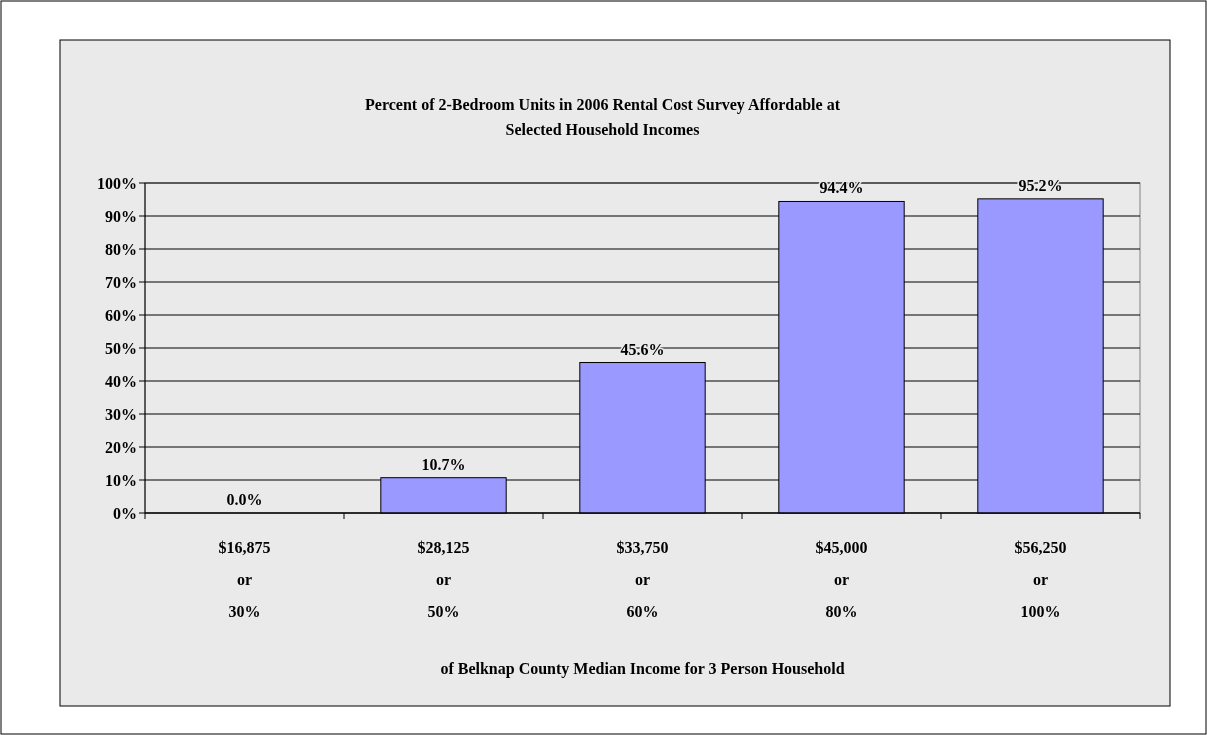 The height and width of the screenshot is (735, 1207). Describe the element at coordinates (642, 579) in the screenshot. I see `x-tick-label: $33,750 or 60%` at that location.